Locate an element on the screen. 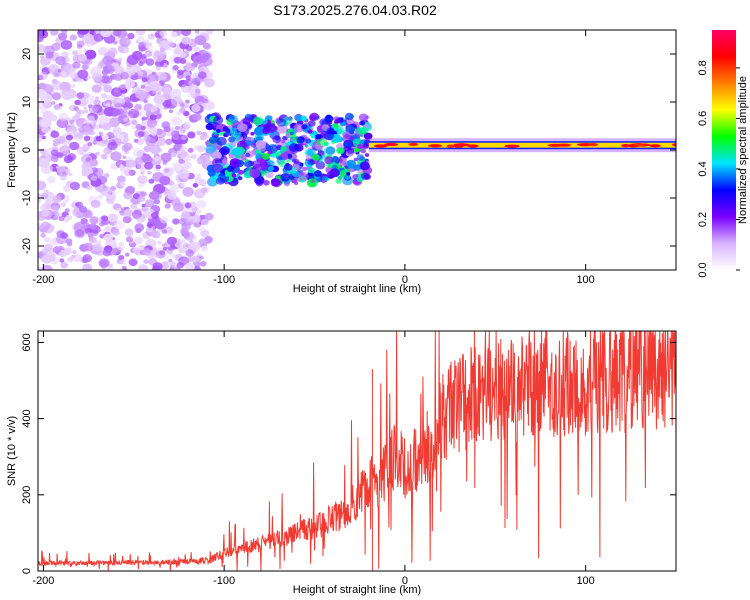 This screenshot has height=600, width=750. spectrogram-ytick-label: 20 is located at coordinates (27, 54).